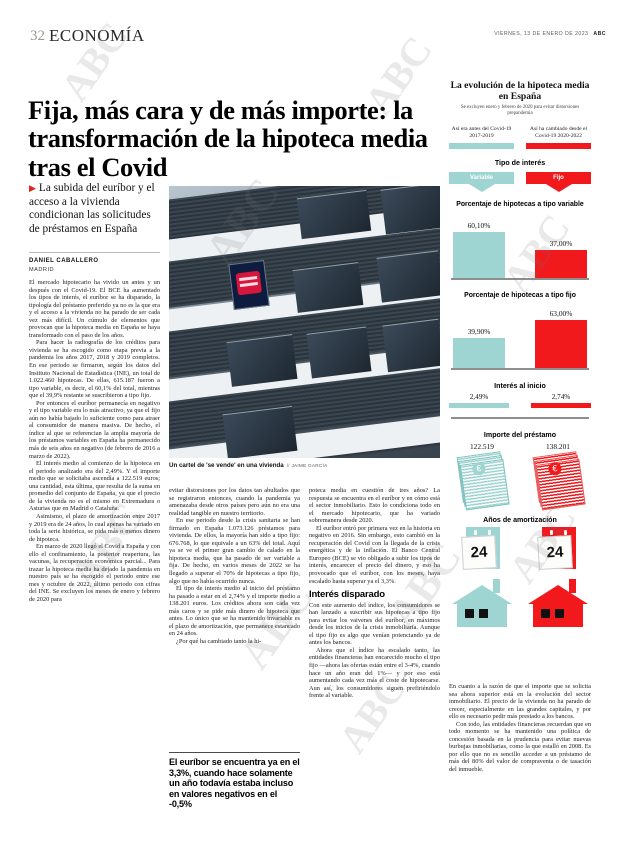 The width and height of the screenshot is (620, 846). Describe the element at coordinates (559, 481) in the screenshot. I see `banknotes-icon: €` at that location.